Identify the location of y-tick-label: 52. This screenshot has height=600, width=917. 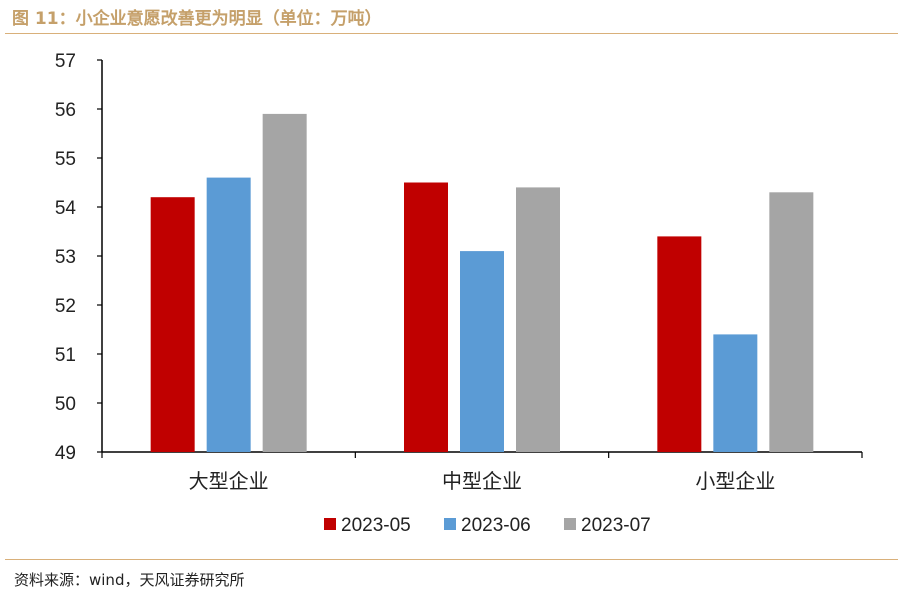
(65, 306).